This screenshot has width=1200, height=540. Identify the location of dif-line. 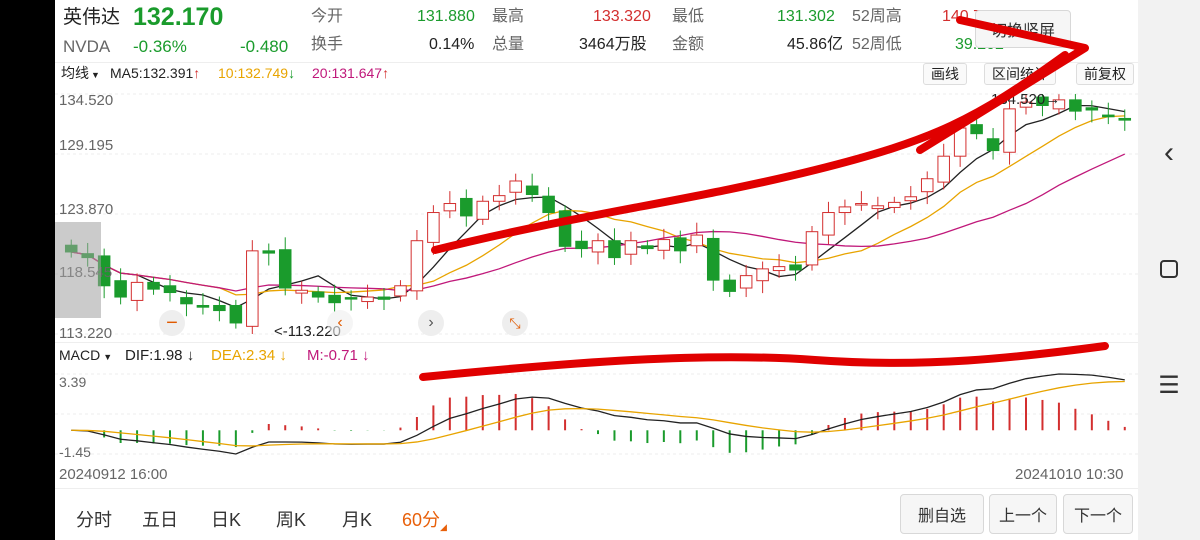
(598, 414).